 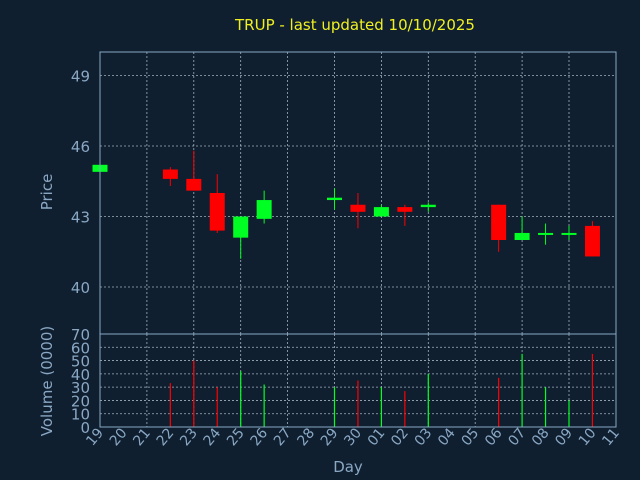 I want to click on volume-tick-label: 60, so click(x=80, y=348).